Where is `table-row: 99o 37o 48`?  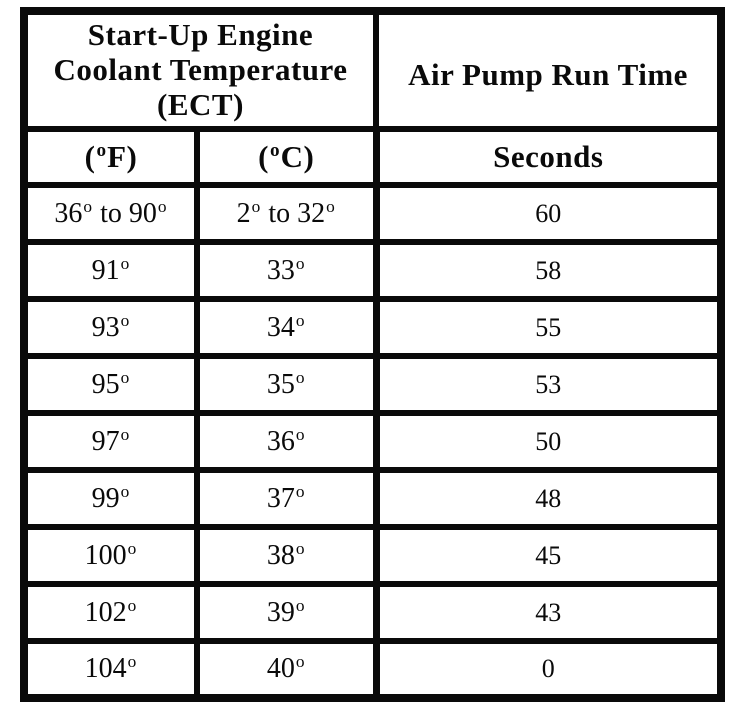
table-row: 99o 37o 48 is located at coordinates (372, 498).